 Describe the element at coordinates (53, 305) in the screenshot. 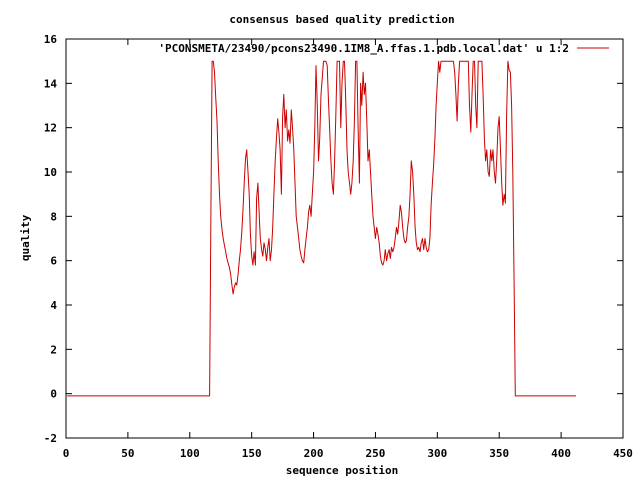

I see `y-tick-label-3: 4` at that location.